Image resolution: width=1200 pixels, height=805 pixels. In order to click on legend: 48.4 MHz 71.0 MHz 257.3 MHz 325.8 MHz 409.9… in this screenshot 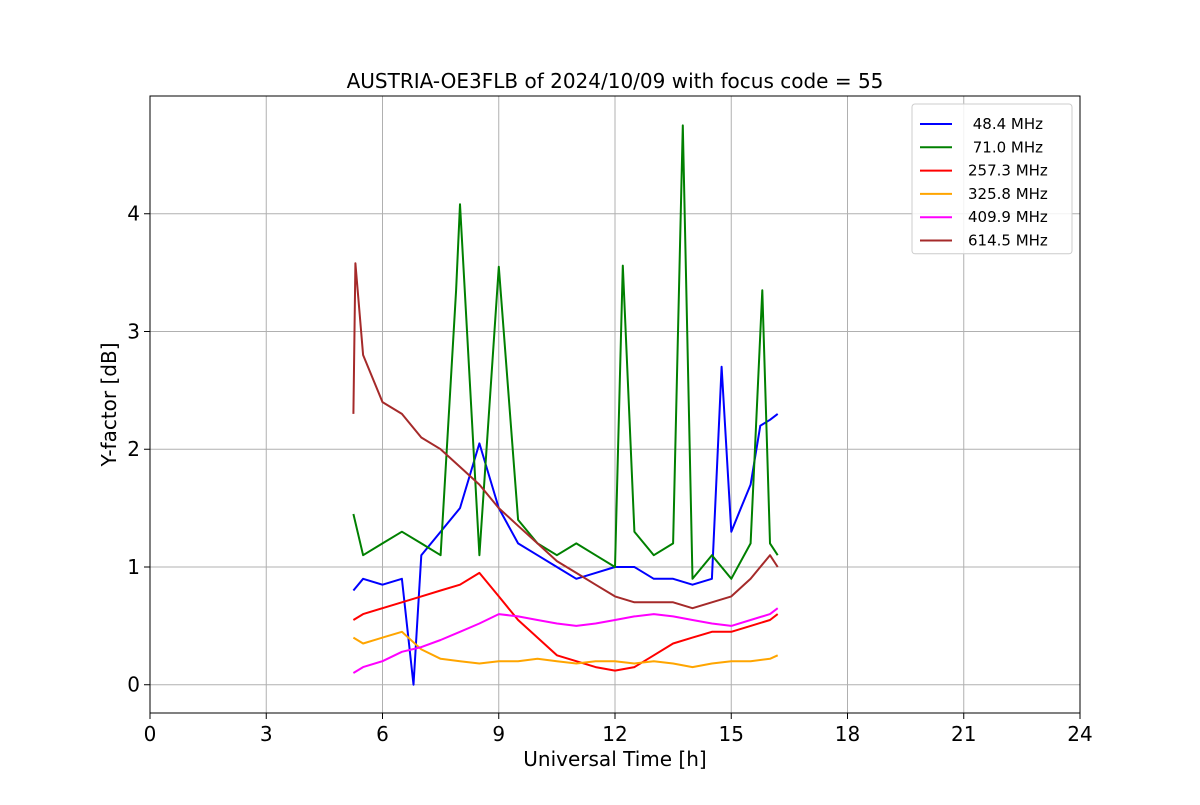, I will do `click(992, 179)`.